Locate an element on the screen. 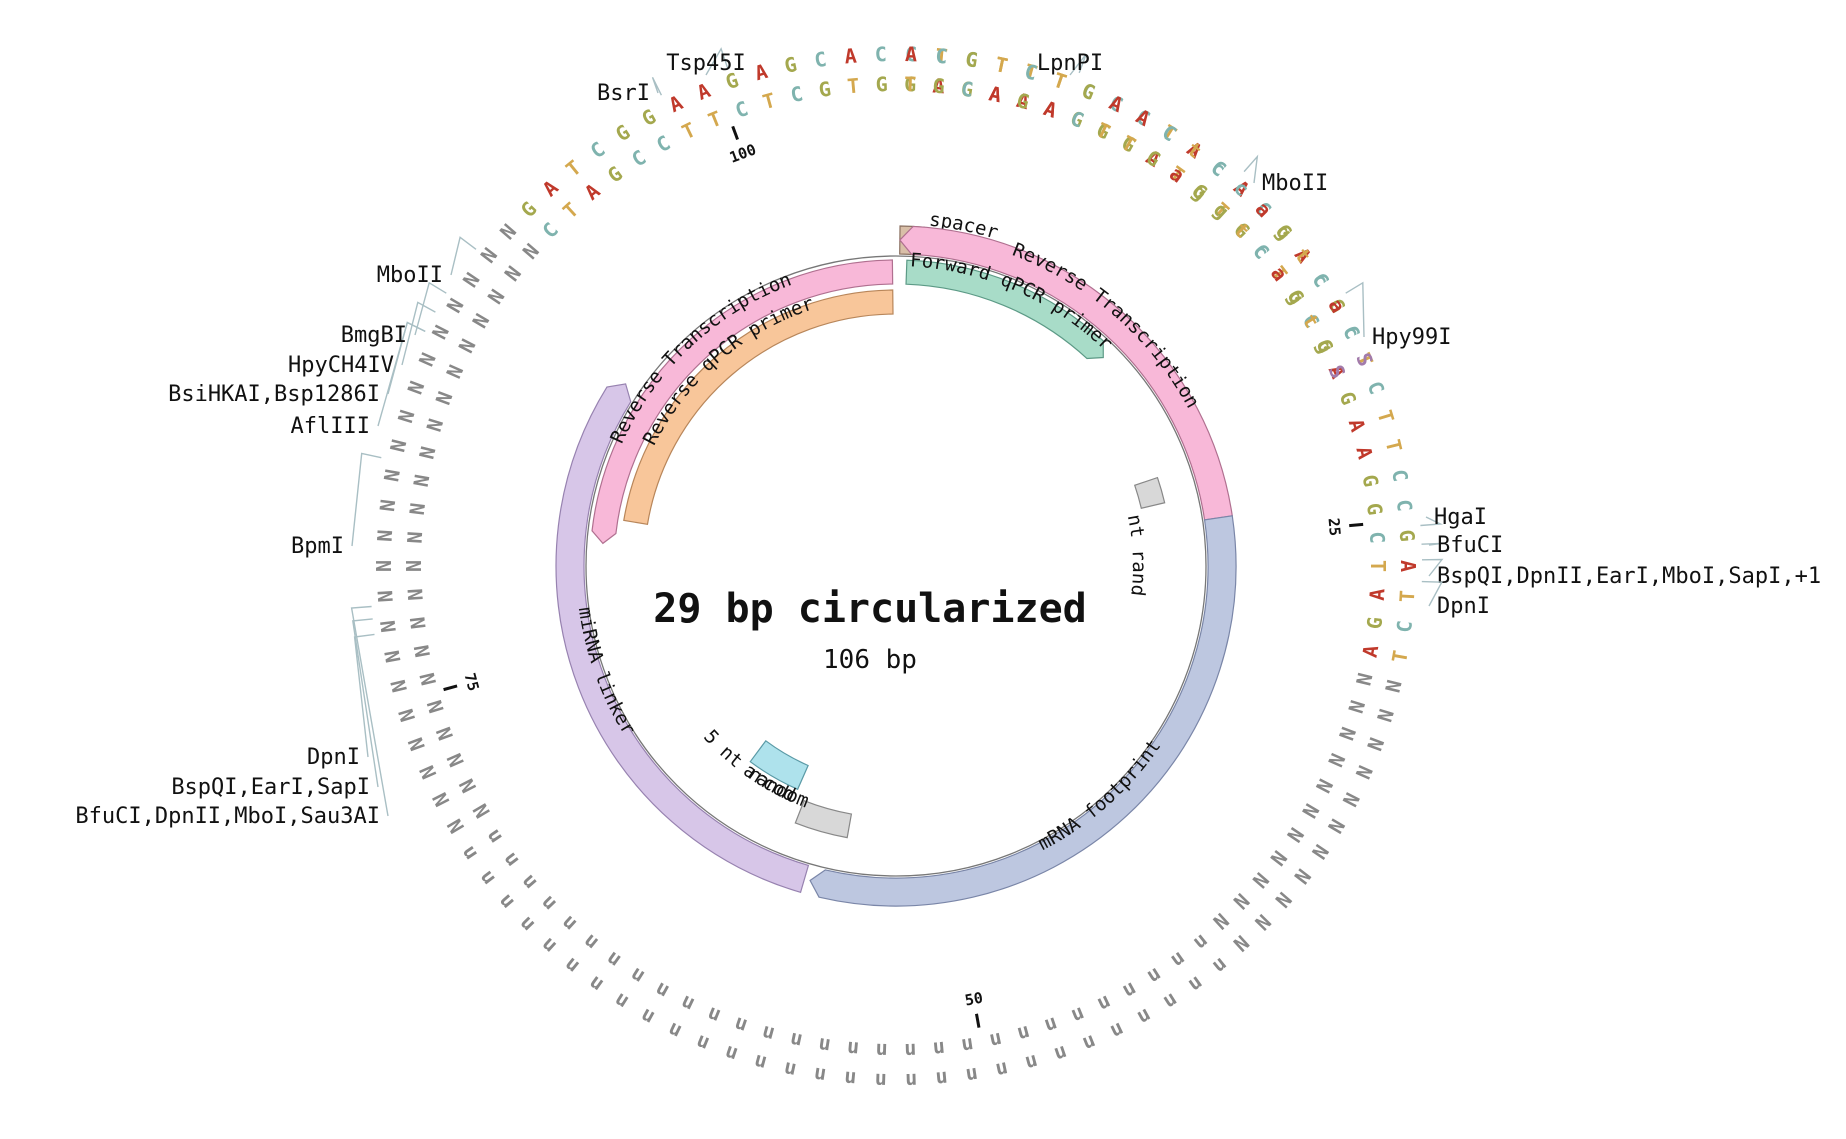 Image resolution: width=1846 pixels, height=1139 pixels. cut-site: BfuCI,DpnII,MboI,Sau3AI is located at coordinates (232, 717).